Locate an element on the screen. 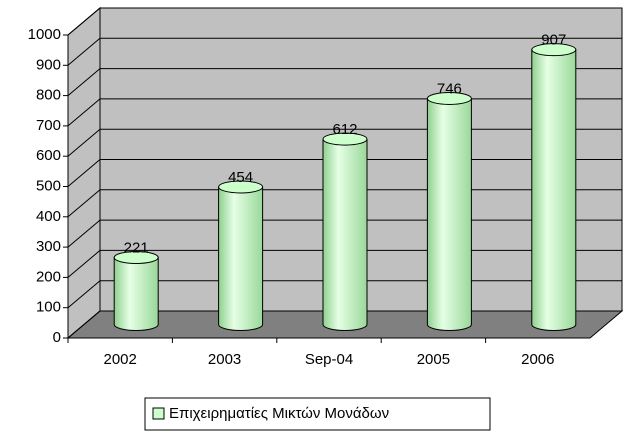 The height and width of the screenshot is (436, 624). x-tick-label: 2002 is located at coordinates (120, 359).